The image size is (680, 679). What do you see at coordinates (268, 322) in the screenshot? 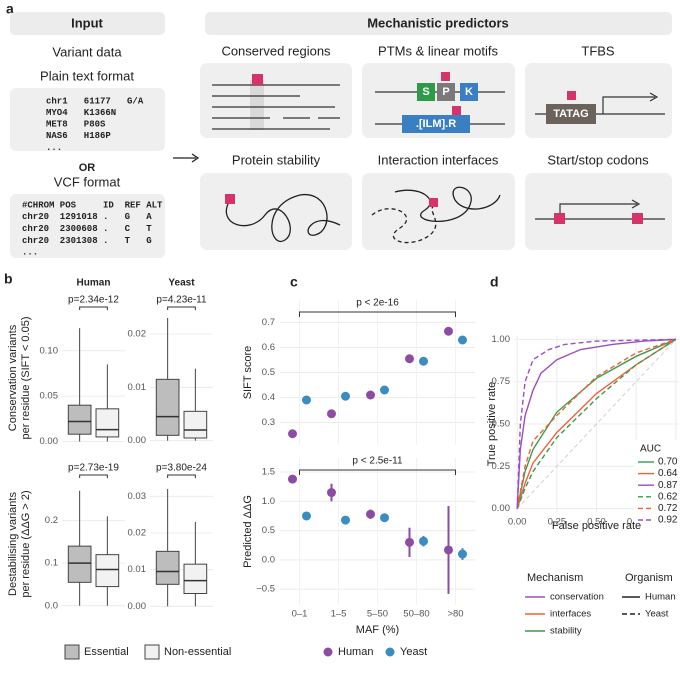
I see `y-tick-label: 0.7` at bounding box center [268, 322].